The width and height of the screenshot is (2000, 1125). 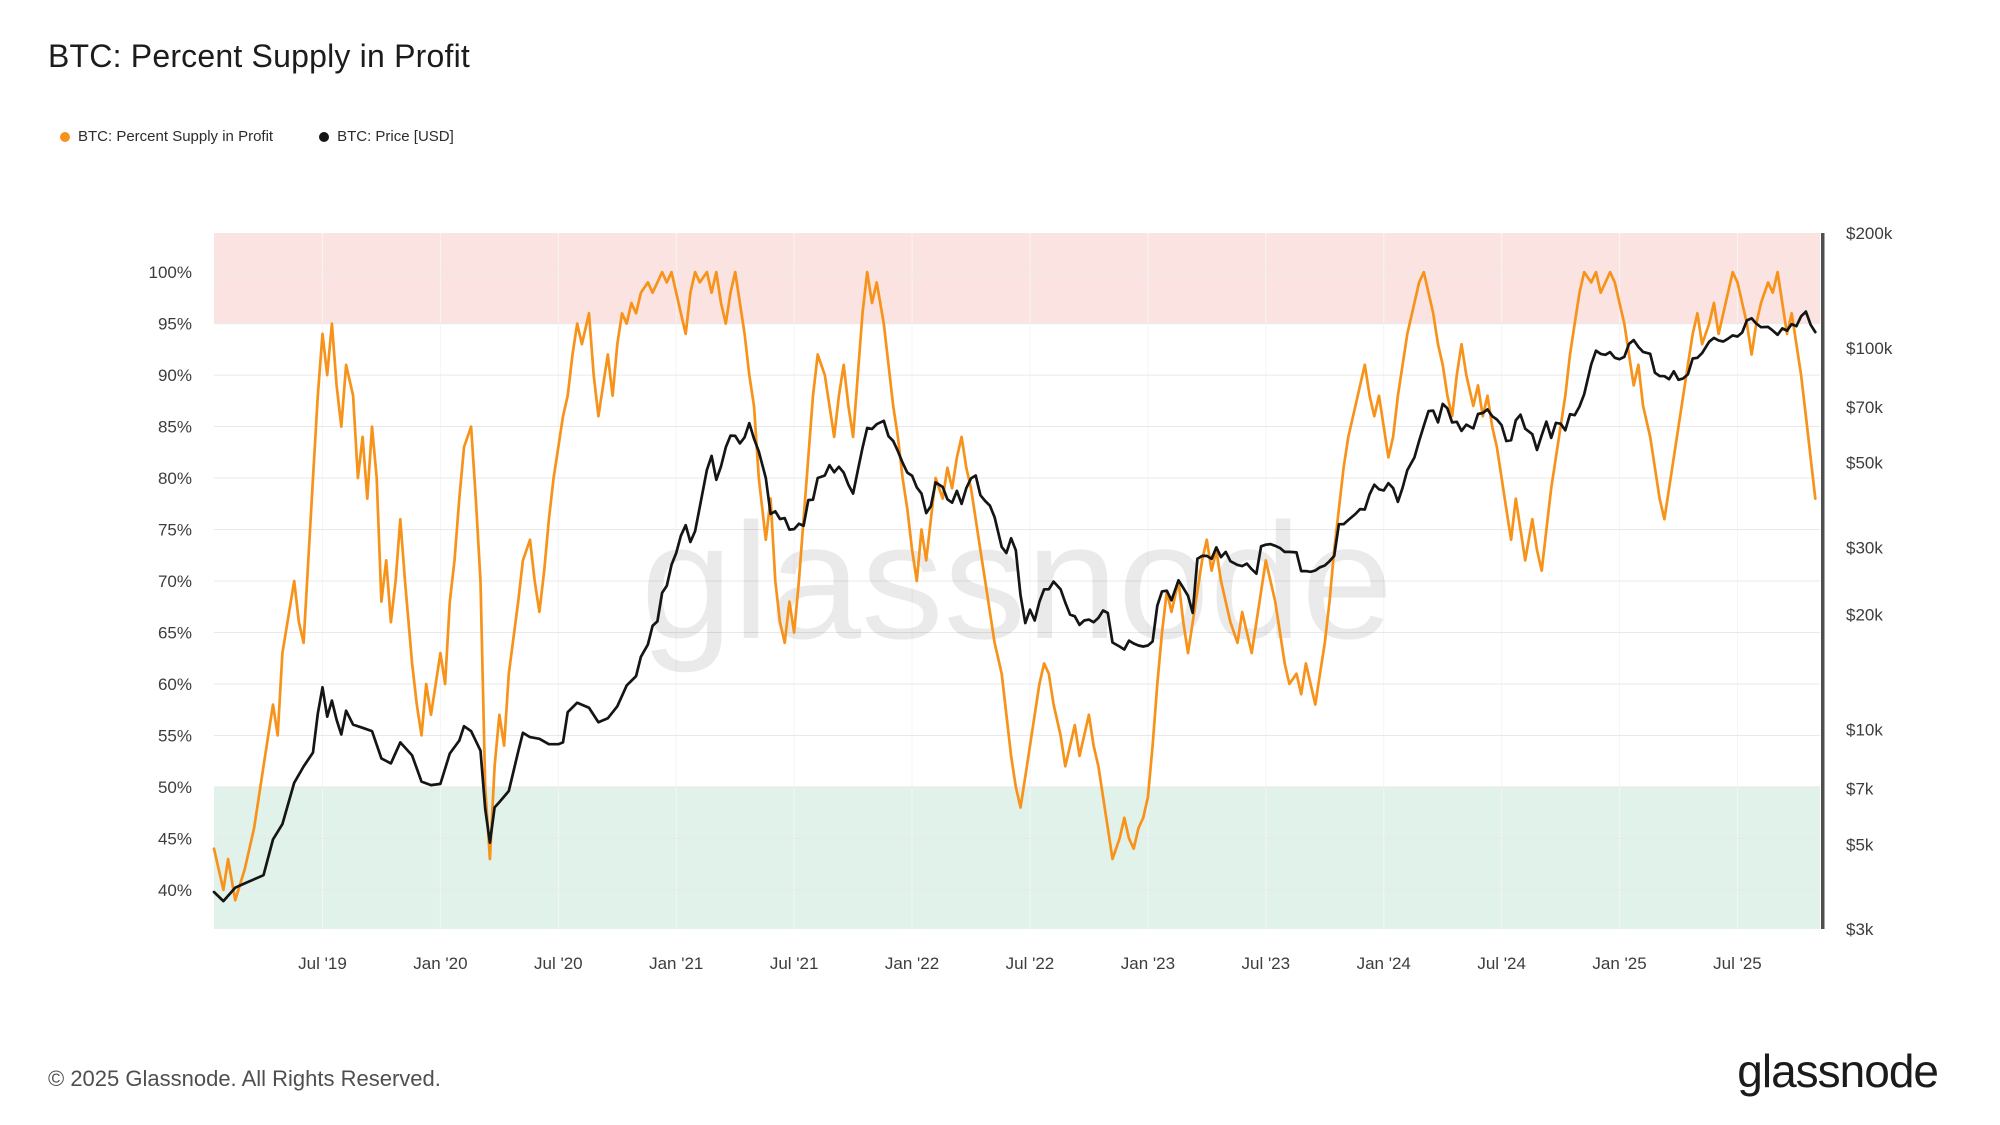 What do you see at coordinates (1838, 1071) in the screenshot?
I see `glassnode-logo: glassnode` at bounding box center [1838, 1071].